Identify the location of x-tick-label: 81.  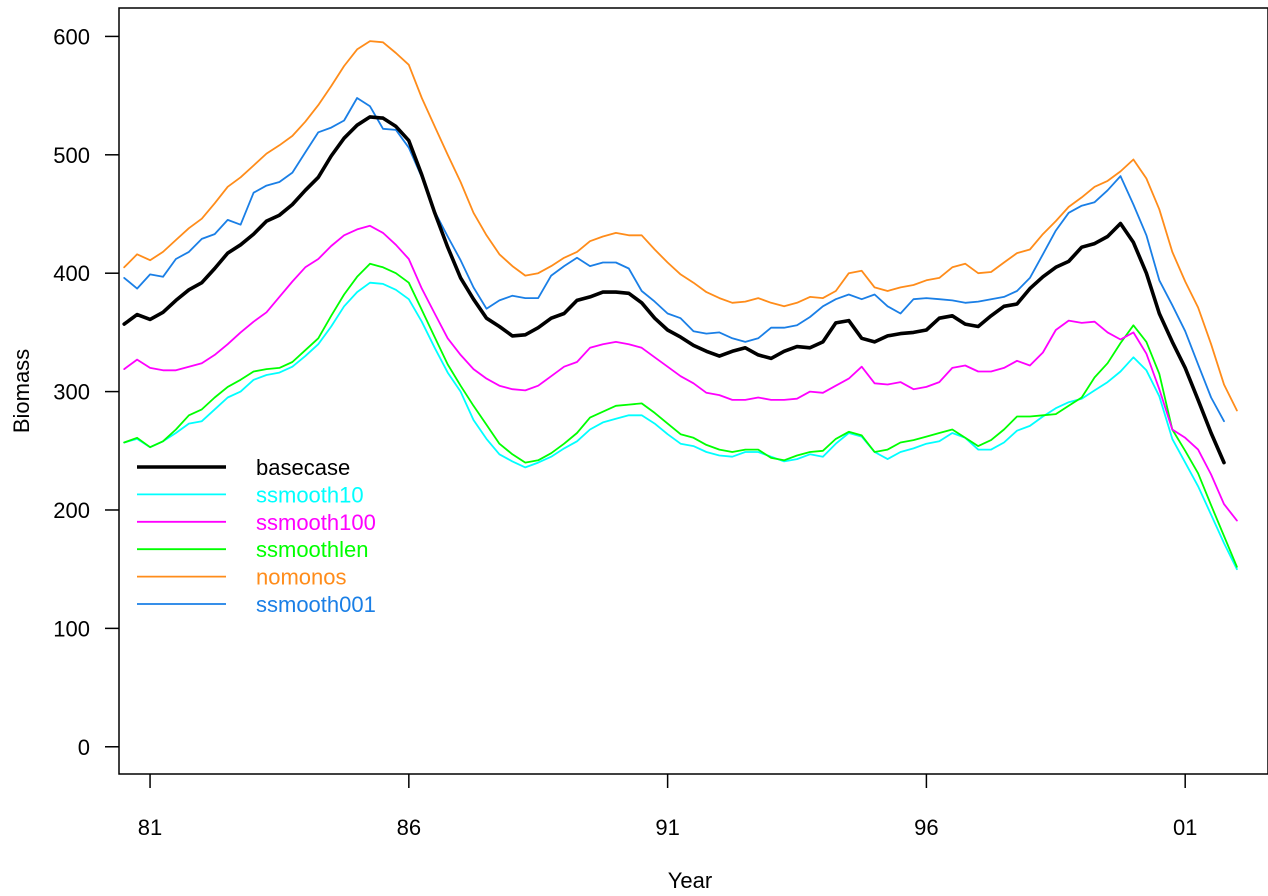
(150, 827).